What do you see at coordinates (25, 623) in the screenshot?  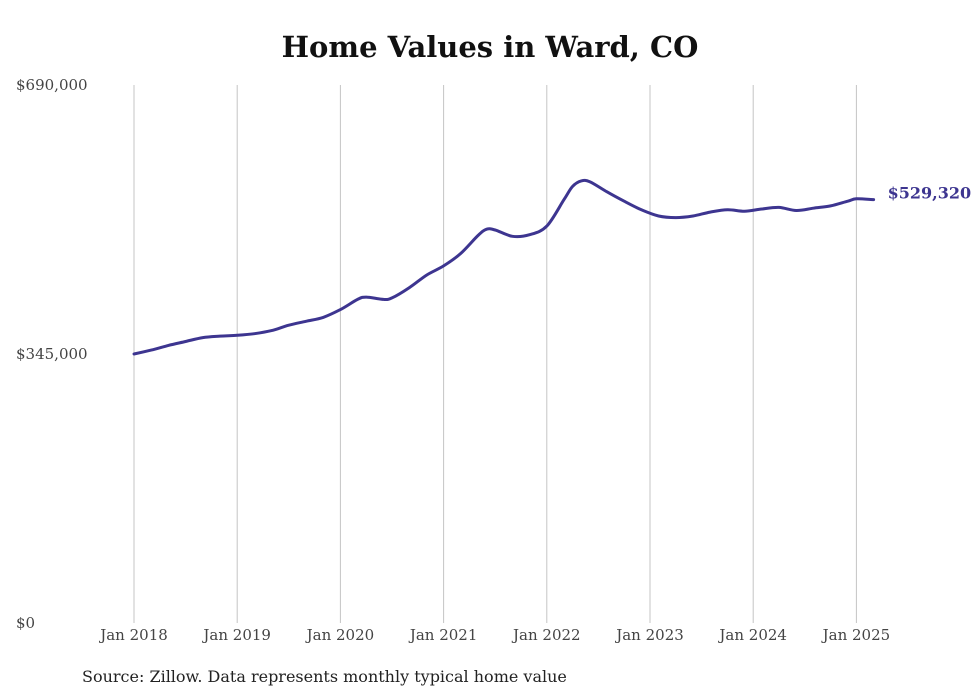 I see `y-tick-label: $0` at bounding box center [25, 623].